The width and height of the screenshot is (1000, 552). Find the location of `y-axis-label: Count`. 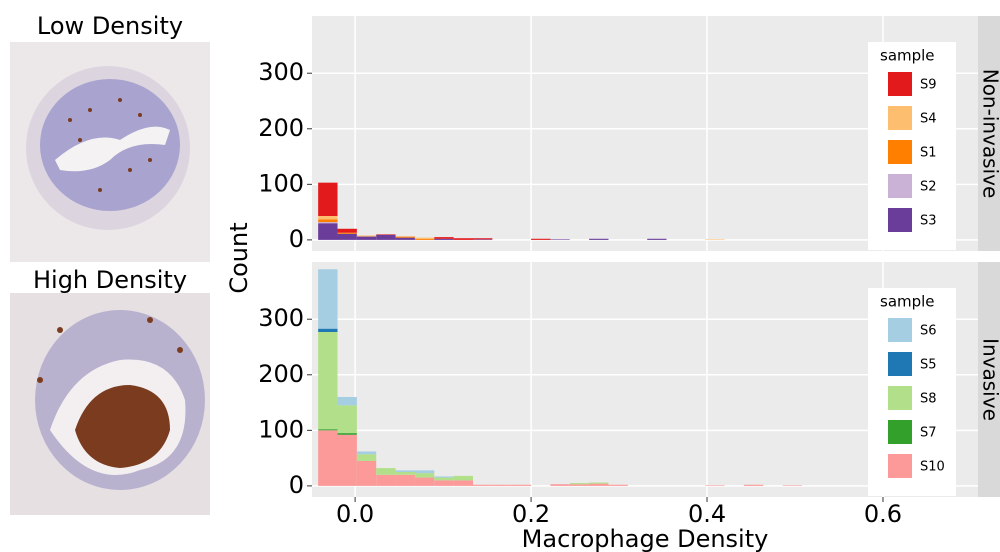

y-axis-label: Count is located at coordinates (239, 257).